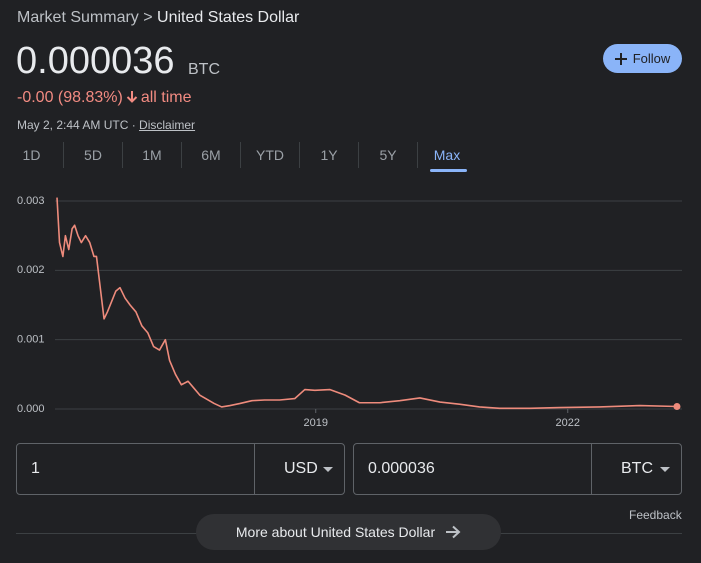  What do you see at coordinates (78, 17) in the screenshot?
I see `breadcrumb-link: Market Summary` at bounding box center [78, 17].